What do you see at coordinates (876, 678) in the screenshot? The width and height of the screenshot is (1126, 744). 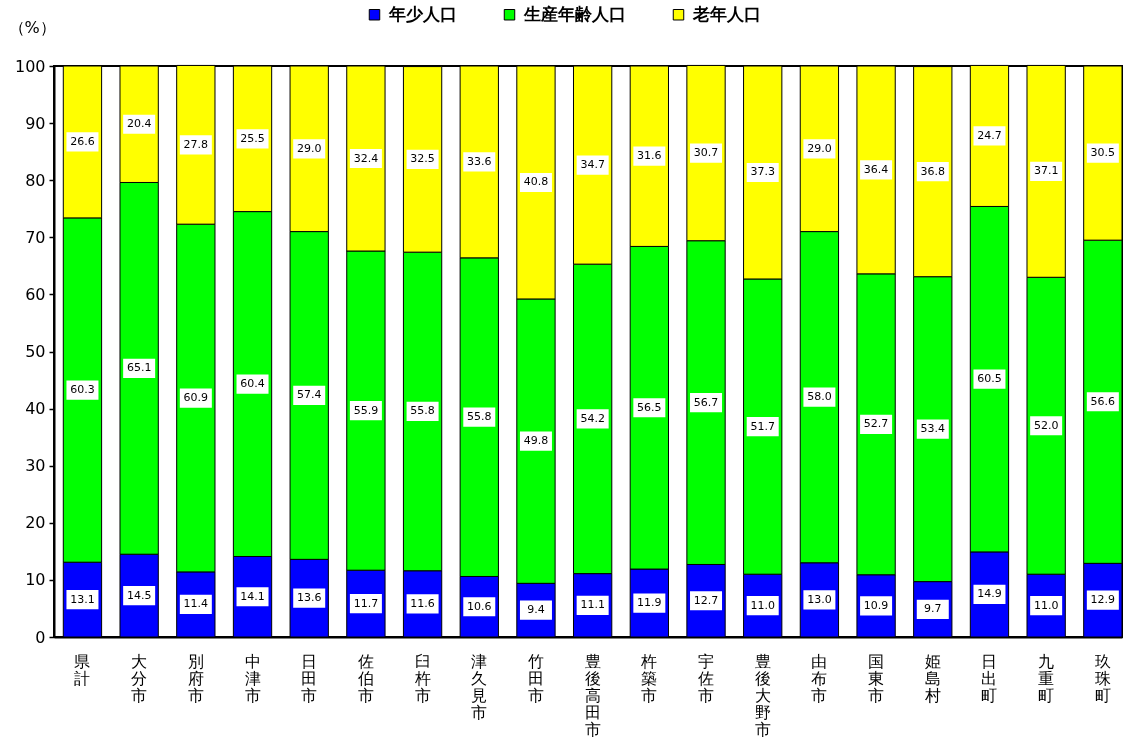 I see `x-tick-label: 国東市` at bounding box center [876, 678].